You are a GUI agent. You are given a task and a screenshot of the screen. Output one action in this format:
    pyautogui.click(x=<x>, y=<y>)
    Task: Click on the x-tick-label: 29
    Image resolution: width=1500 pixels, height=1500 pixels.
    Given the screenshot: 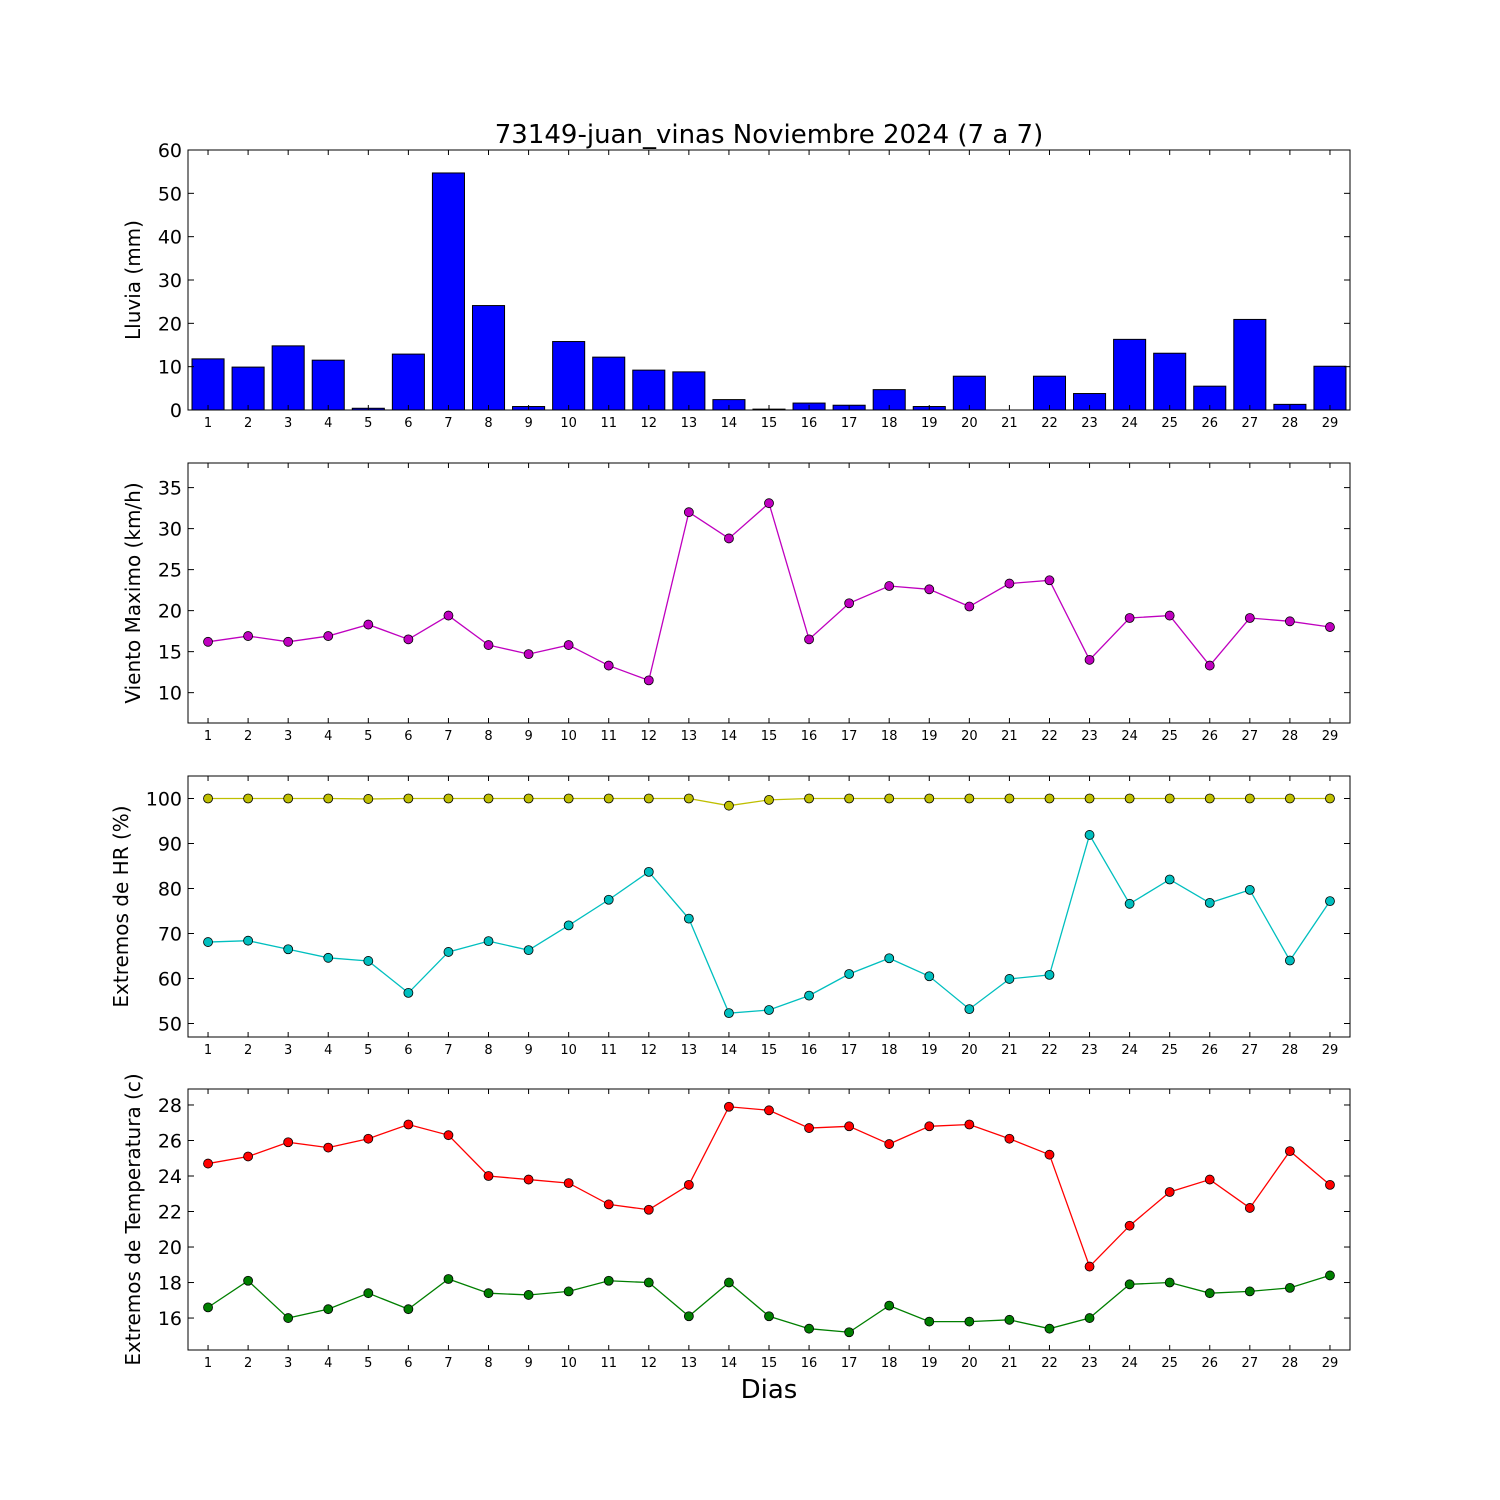 What is the action you would take?
    pyautogui.click(x=1330, y=1050)
    